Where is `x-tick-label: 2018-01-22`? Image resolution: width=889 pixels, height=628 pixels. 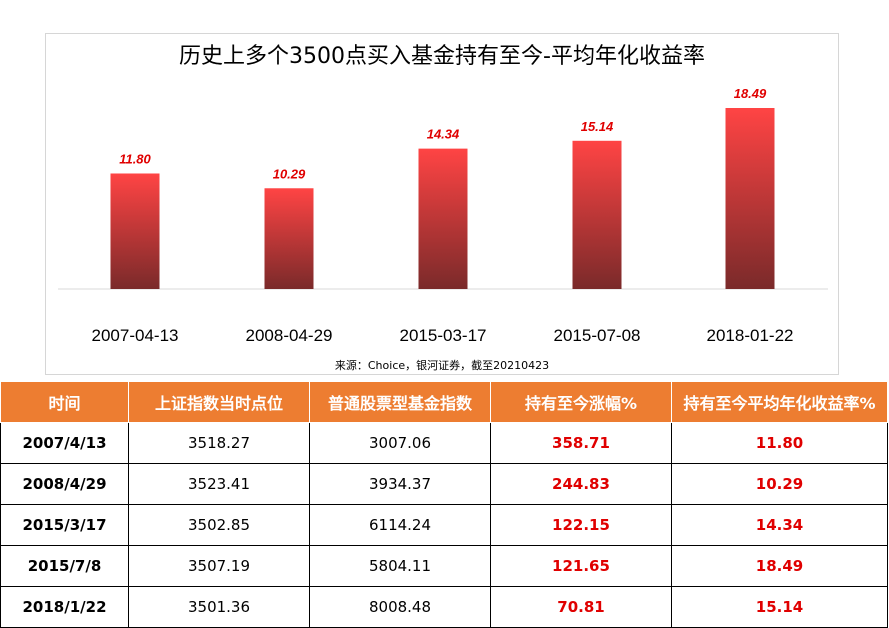 x-tick-label: 2018-01-22 is located at coordinates (750, 335).